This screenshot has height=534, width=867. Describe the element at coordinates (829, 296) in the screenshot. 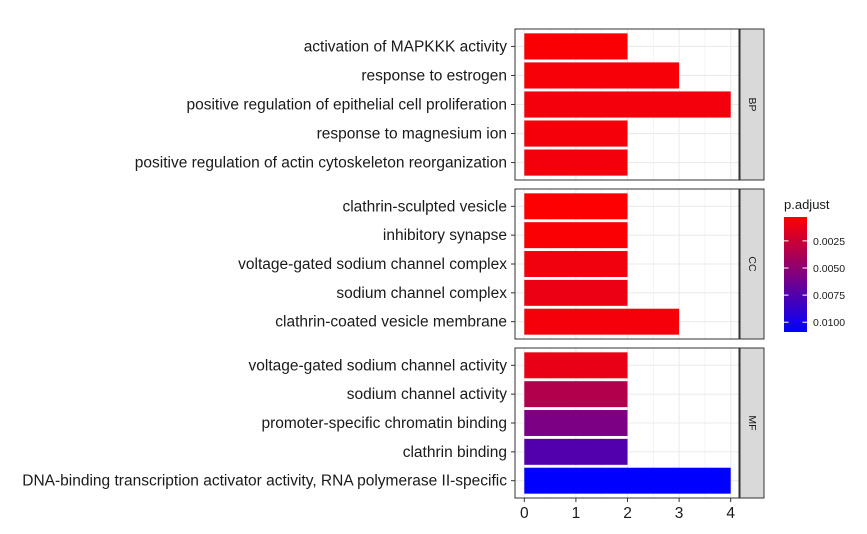

I see `legend-tick-label: 0.0075` at that location.